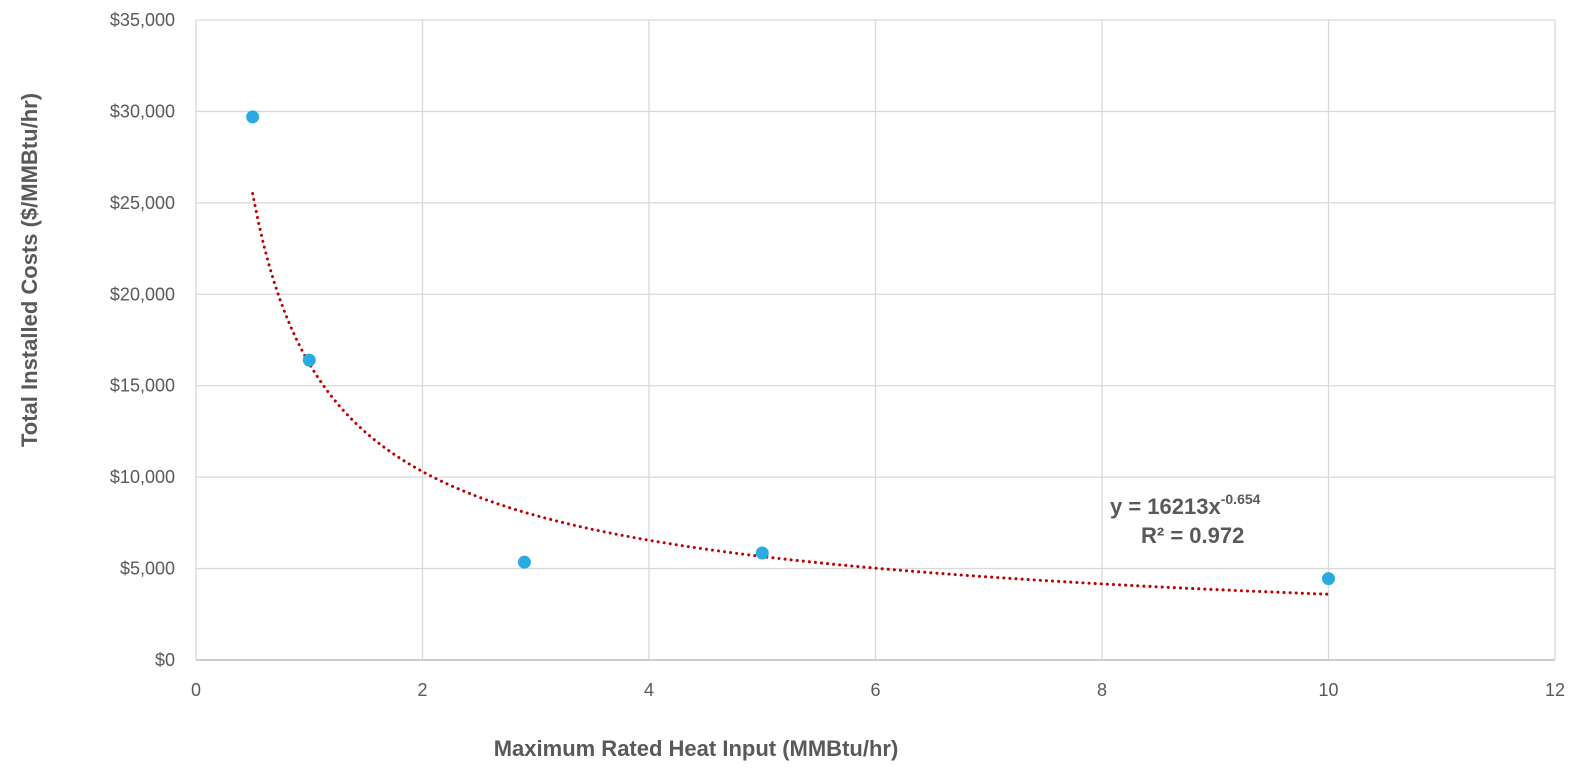 The image size is (1595, 775). What do you see at coordinates (142, 386) in the screenshot?
I see `y-tick-label-3: $15,000` at bounding box center [142, 386].